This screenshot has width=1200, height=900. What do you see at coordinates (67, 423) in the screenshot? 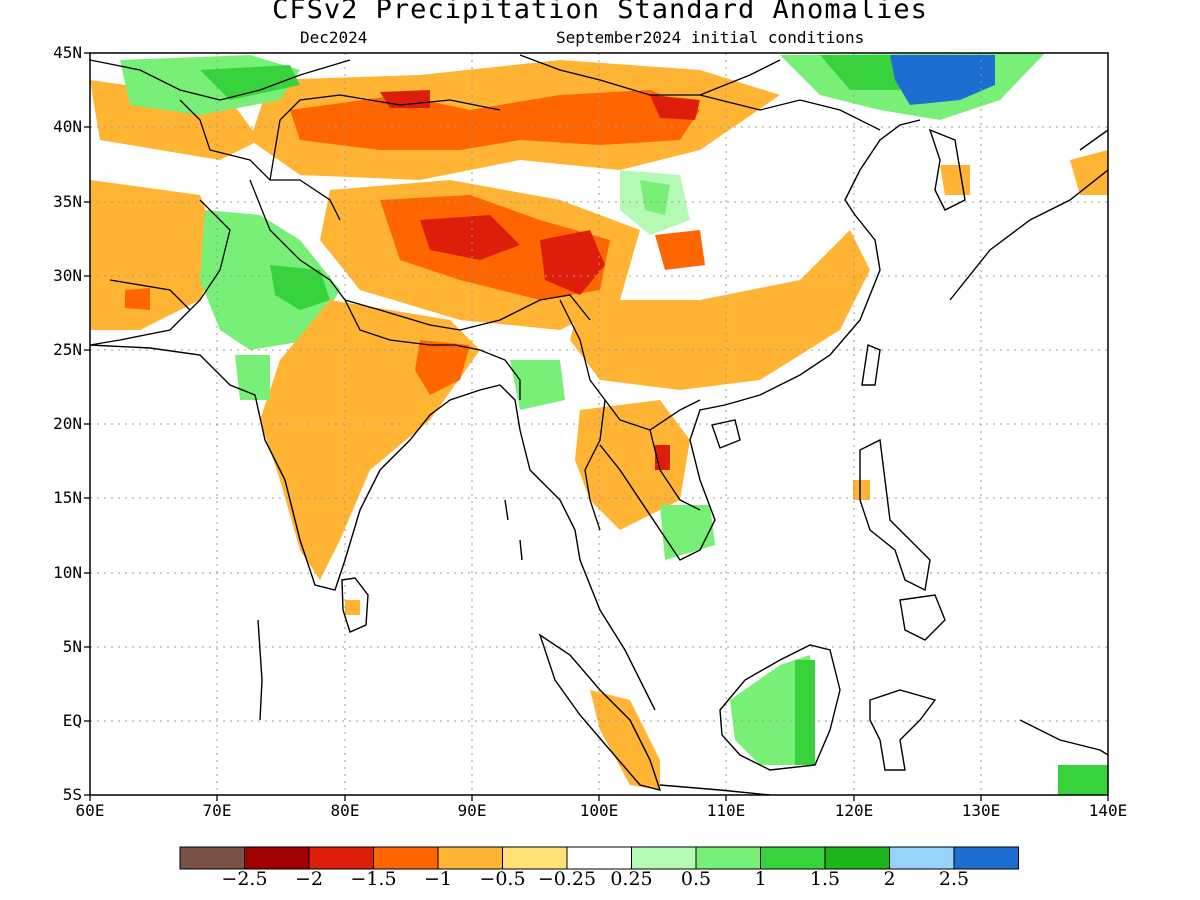
I see `lat-tick-20n: 20N` at bounding box center [67, 423].